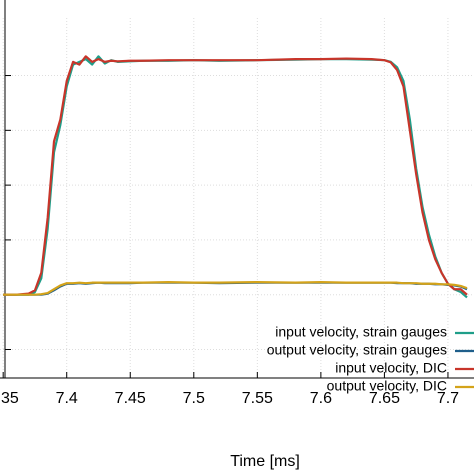 Image resolution: width=474 pixels, height=474 pixels. I want to click on x-tick-label: 7.35, so click(9, 398).